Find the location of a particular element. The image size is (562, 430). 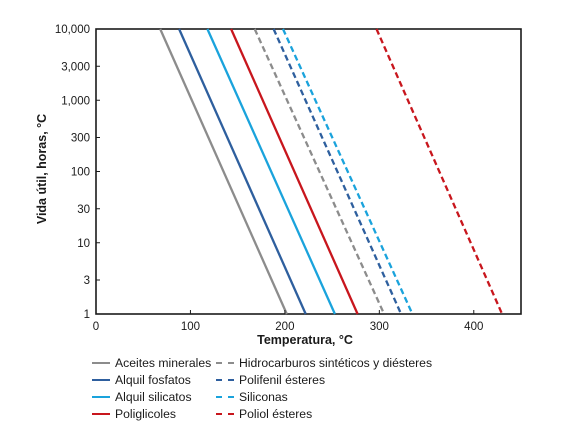

legend-item: Hidrocarburos sintéticos y diésteres is located at coordinates (324, 363).